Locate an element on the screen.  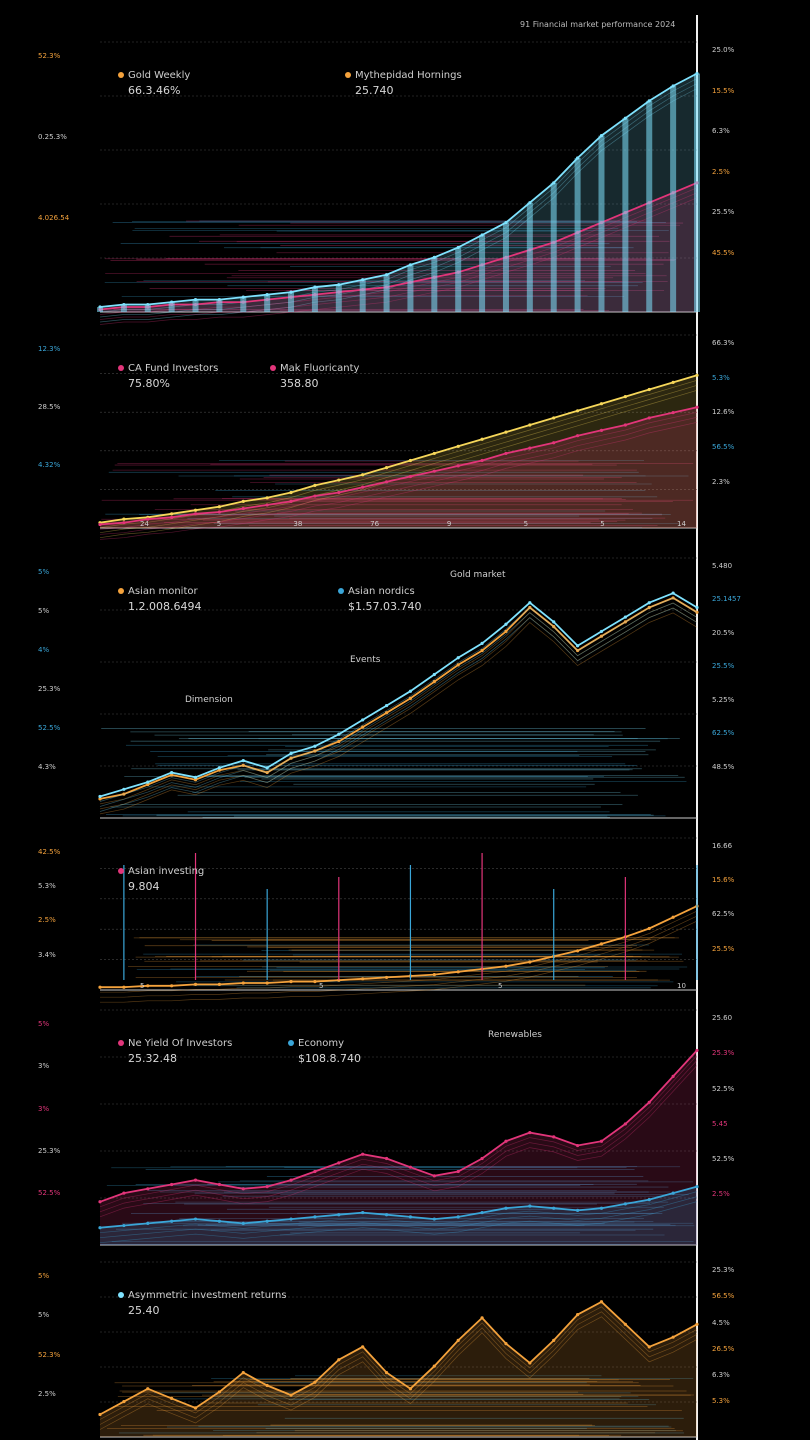
right-axis-label: 6.3% is located at coordinates (721, 131).